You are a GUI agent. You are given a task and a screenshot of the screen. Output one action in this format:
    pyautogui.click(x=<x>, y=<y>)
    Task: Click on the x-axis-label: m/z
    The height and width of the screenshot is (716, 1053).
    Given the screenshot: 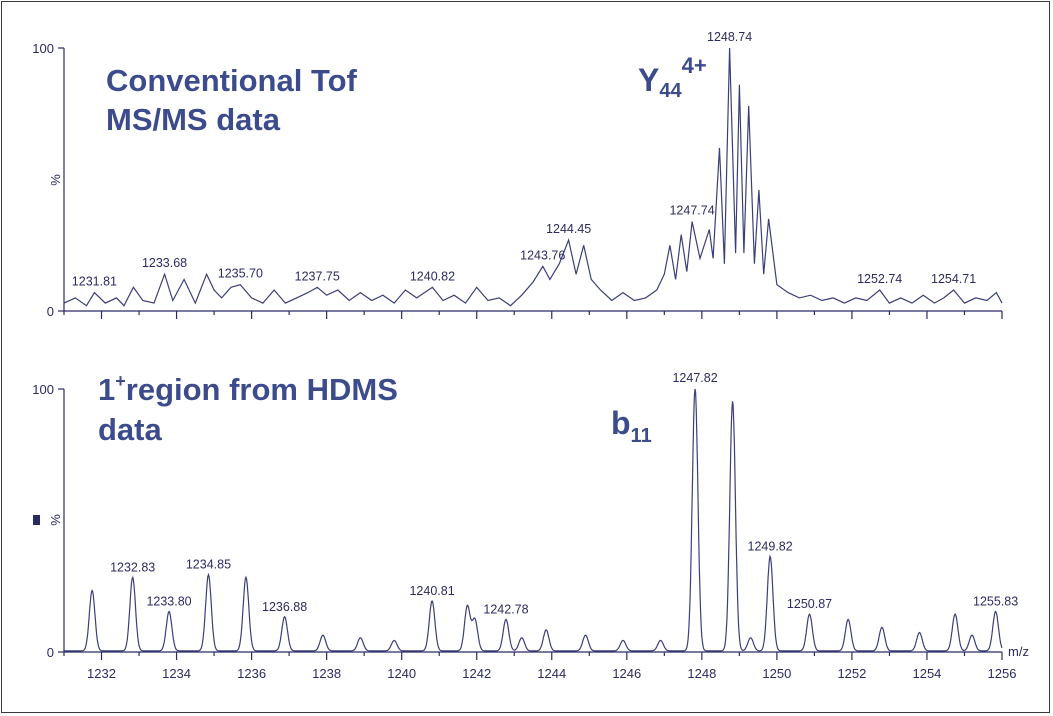 What is the action you would take?
    pyautogui.click(x=1018, y=651)
    